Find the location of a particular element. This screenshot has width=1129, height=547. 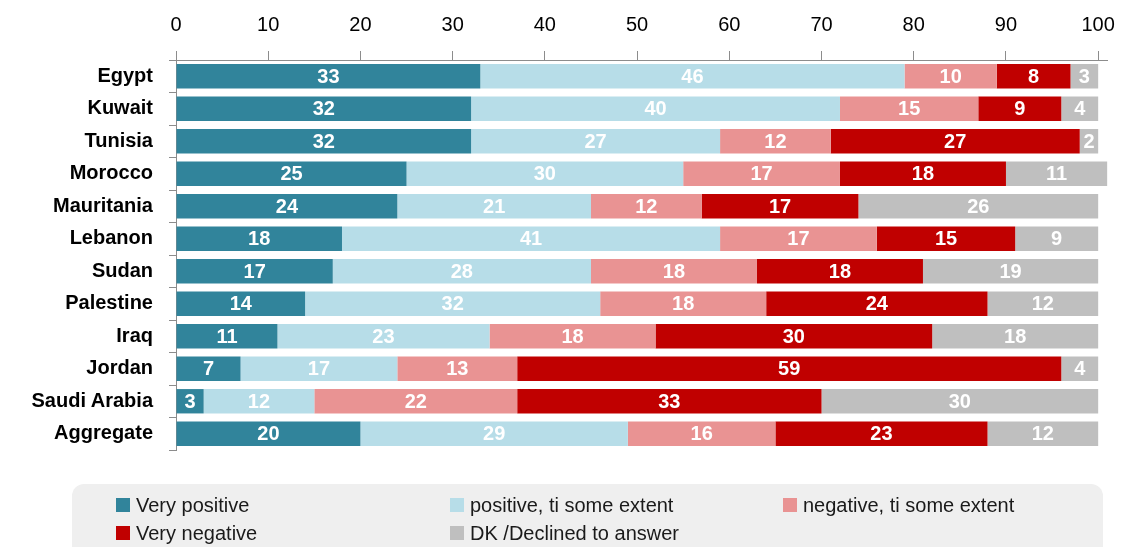

data-label: 33 is located at coordinates (669, 400).